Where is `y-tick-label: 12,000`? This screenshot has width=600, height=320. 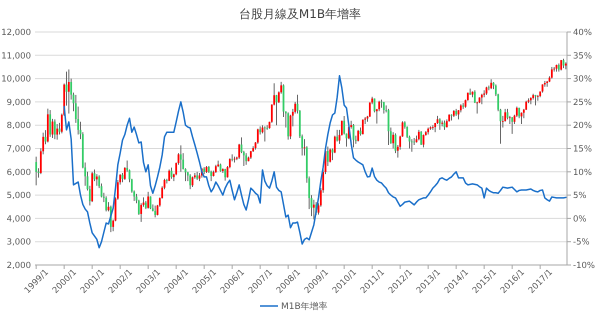
y-tick-label: 12,000 is located at coordinates (16, 33).